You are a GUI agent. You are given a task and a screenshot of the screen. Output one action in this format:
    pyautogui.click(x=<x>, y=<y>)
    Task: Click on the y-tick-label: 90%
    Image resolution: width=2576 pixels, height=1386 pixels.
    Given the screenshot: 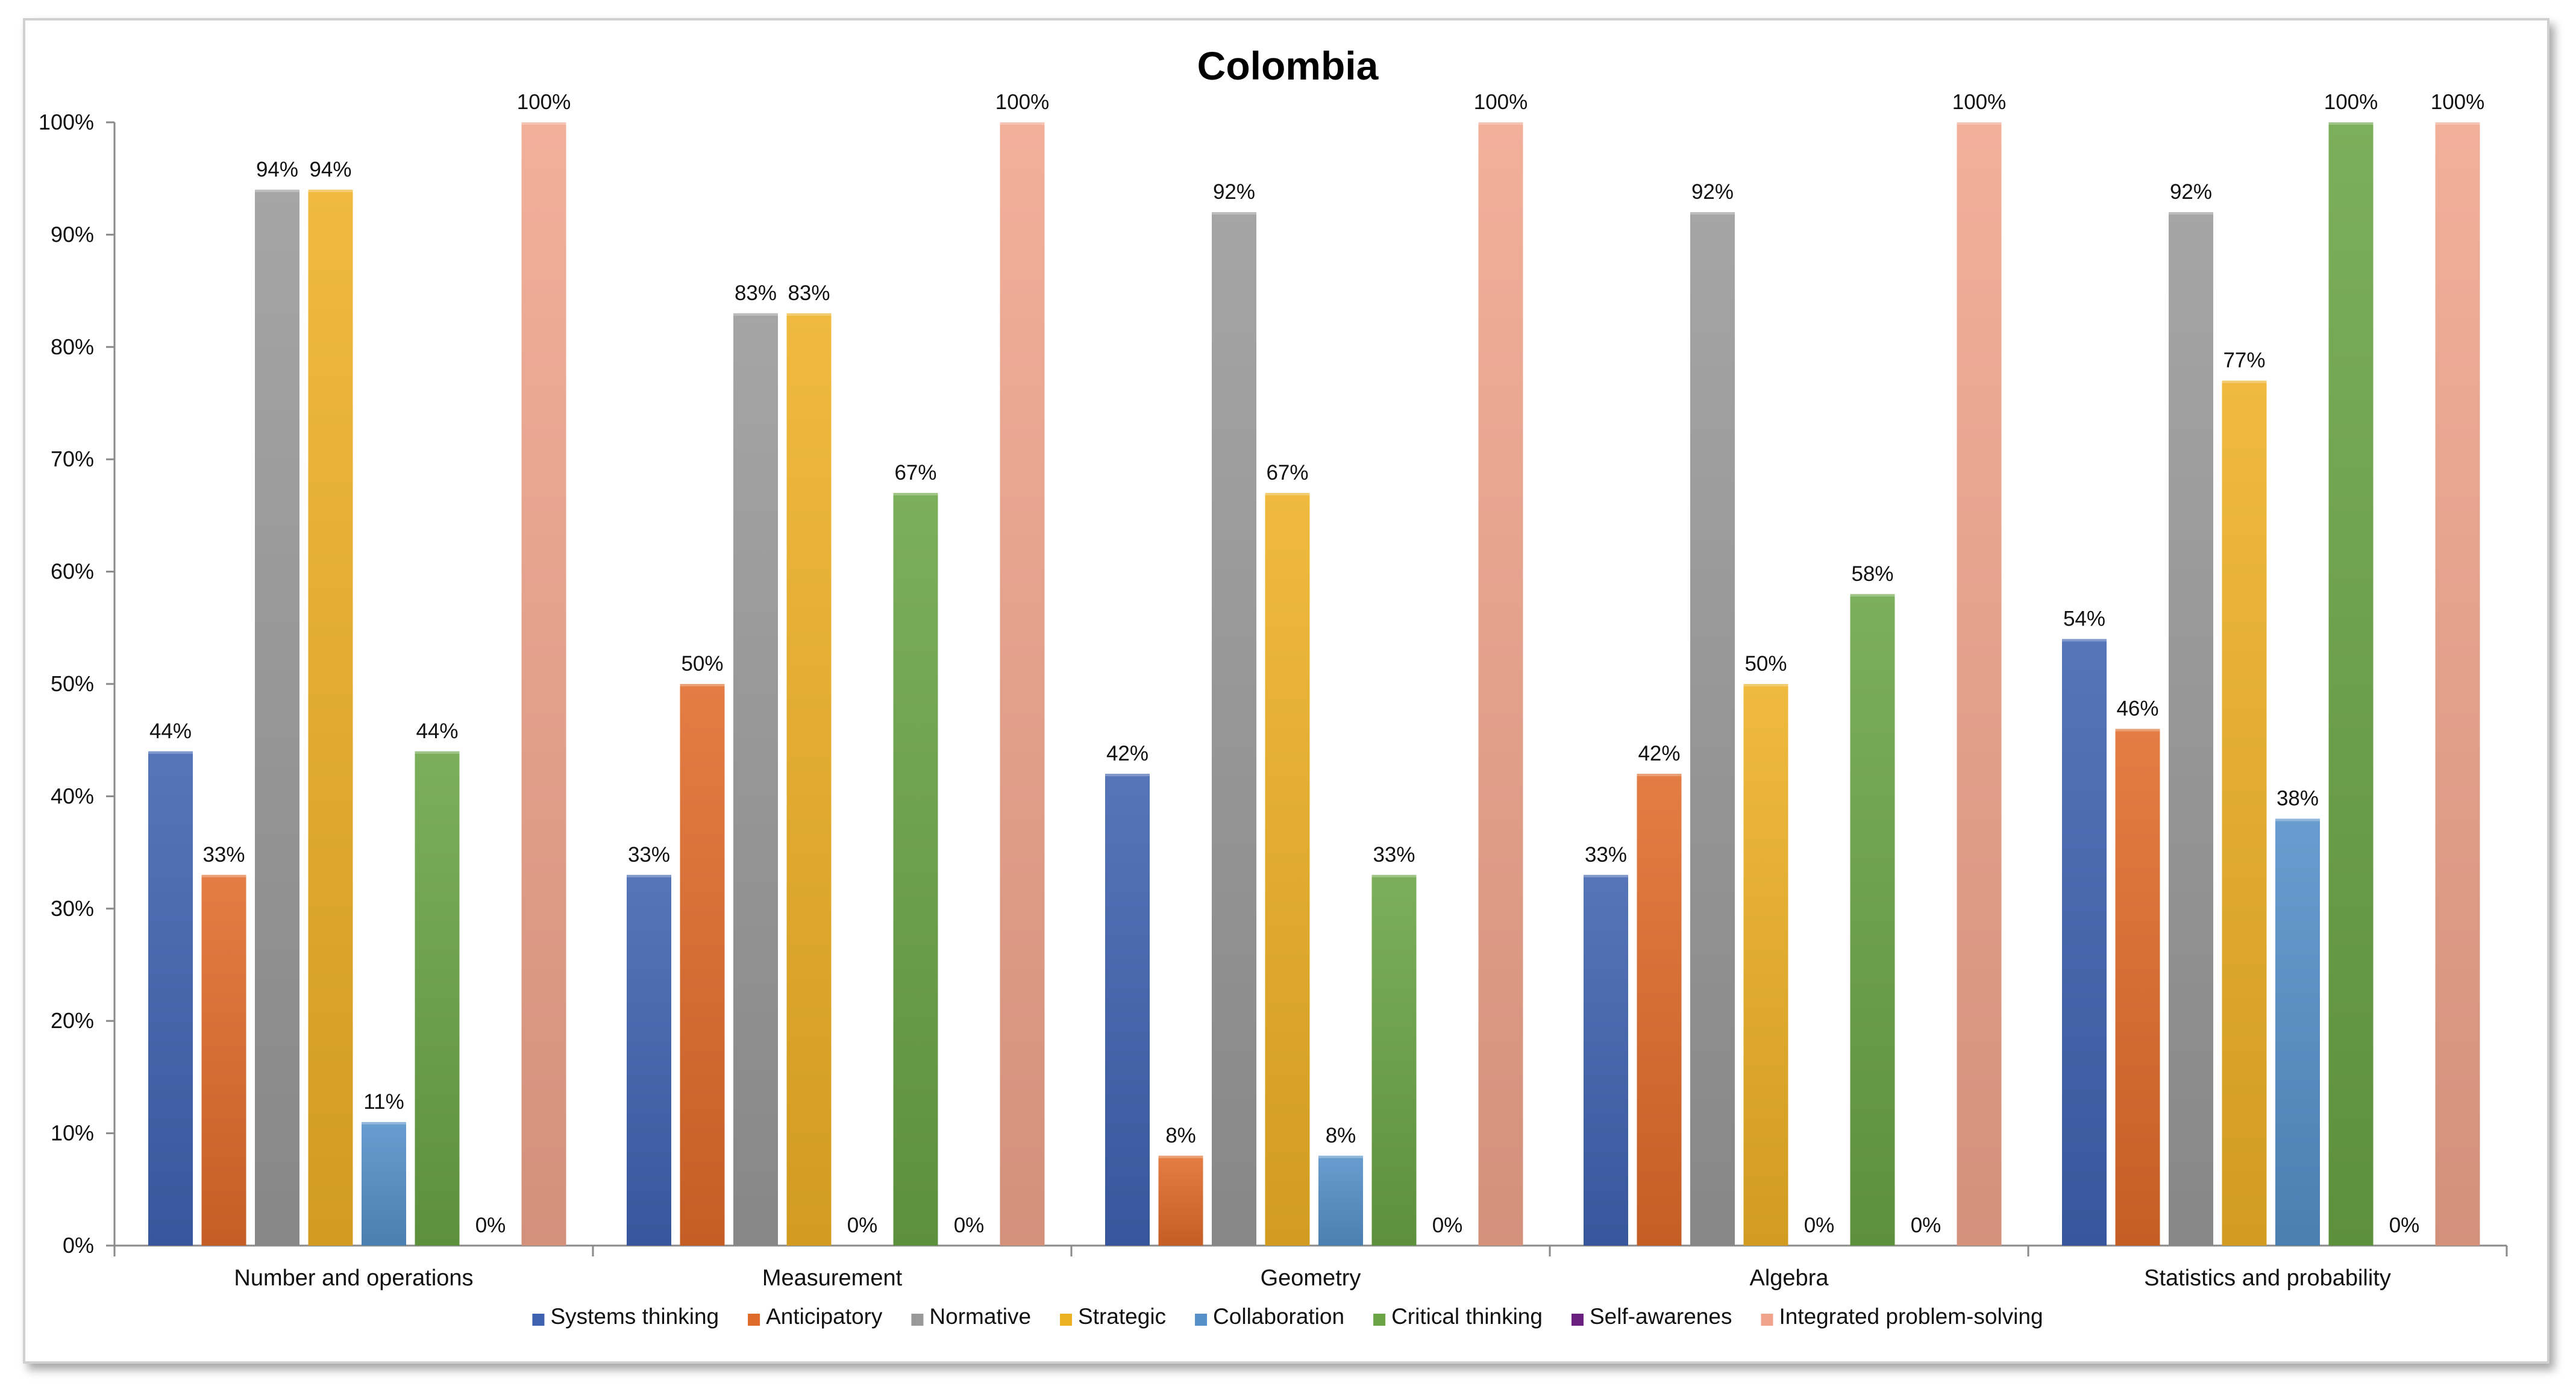 What is the action you would take?
    pyautogui.click(x=72, y=234)
    